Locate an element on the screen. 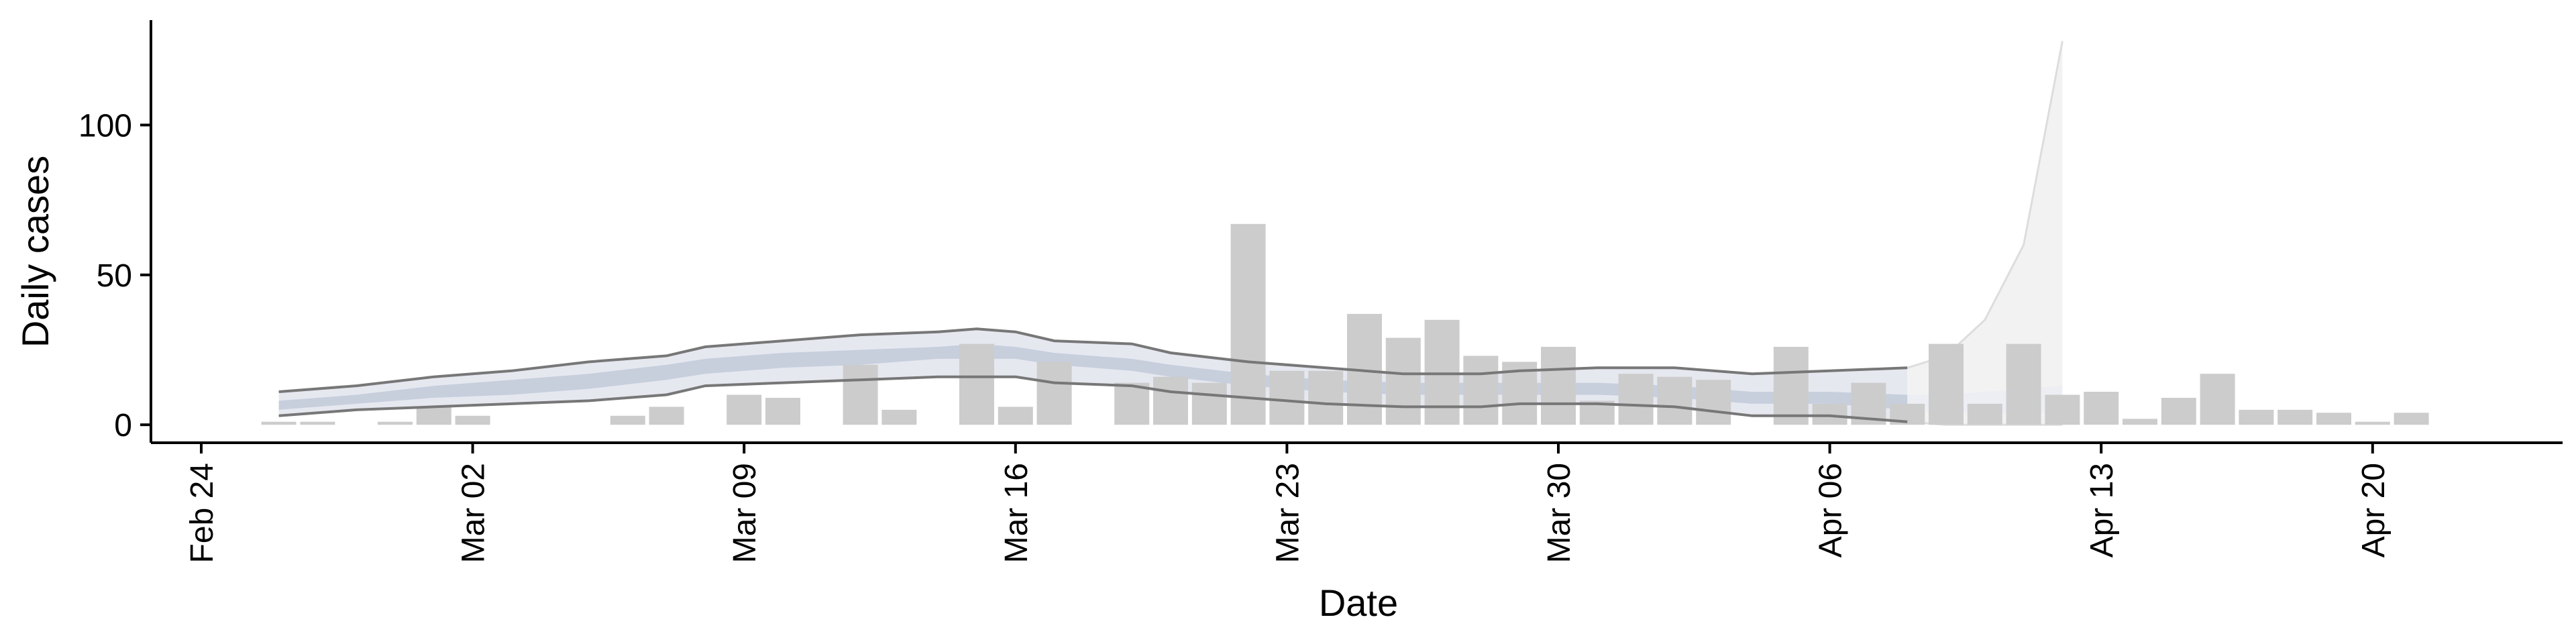 This screenshot has height=644, width=2576. y-tick-label: 50 is located at coordinates (114, 276).